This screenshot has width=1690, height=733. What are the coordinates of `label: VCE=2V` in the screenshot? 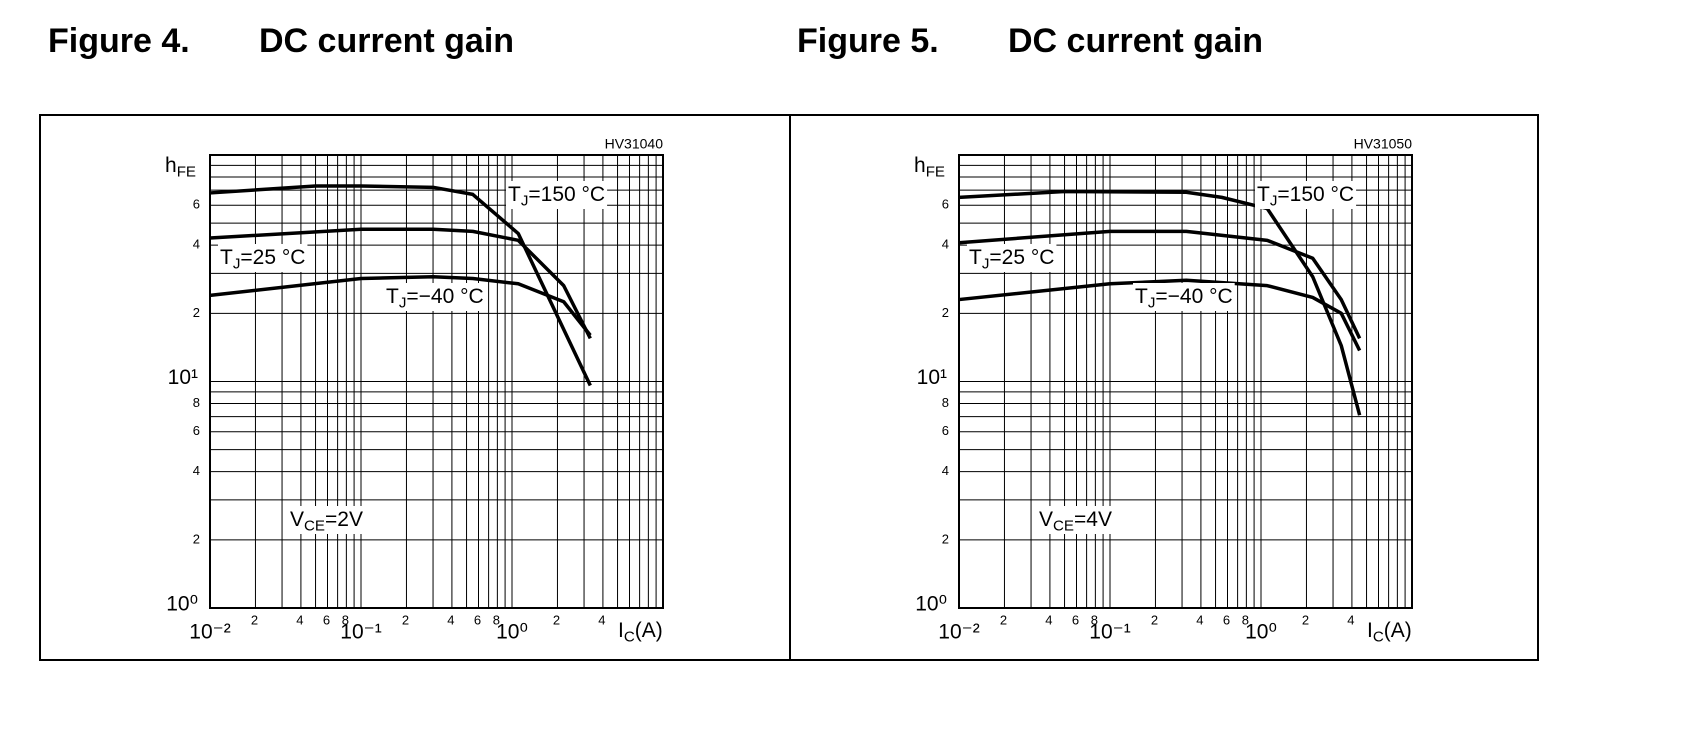 It's located at (326, 521).